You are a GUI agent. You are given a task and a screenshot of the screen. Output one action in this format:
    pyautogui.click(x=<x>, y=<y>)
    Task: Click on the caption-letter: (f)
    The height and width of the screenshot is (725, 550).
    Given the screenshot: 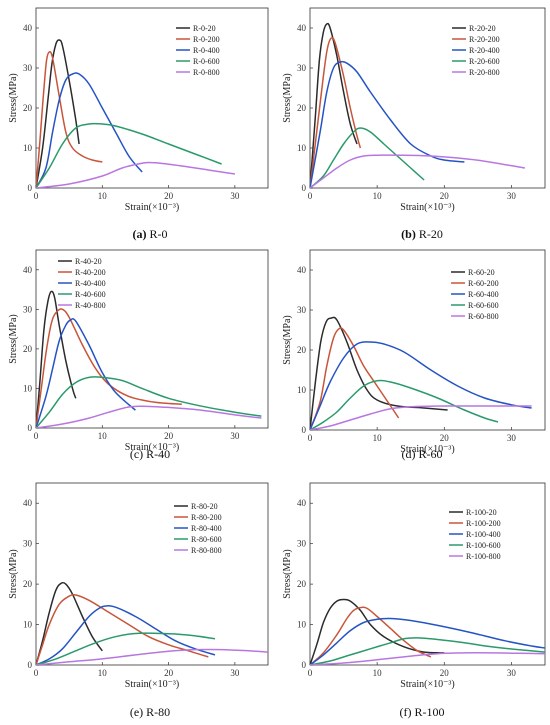 What is the action you would take?
    pyautogui.click(x=406, y=712)
    